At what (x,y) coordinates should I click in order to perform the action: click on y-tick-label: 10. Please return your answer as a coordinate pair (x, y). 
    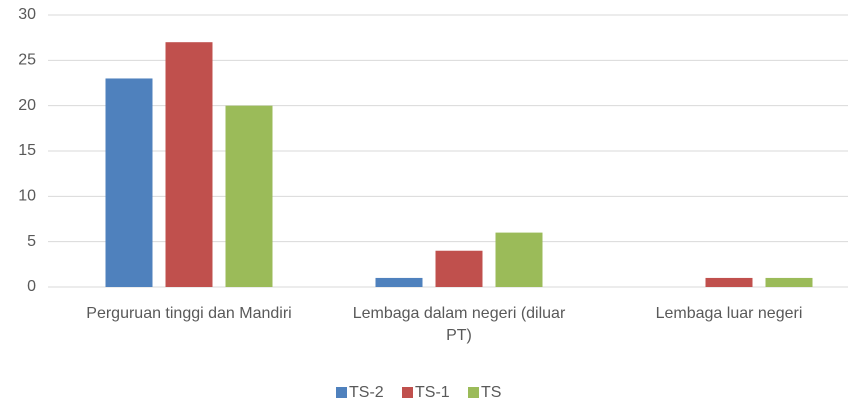
    Looking at the image, I should click on (27, 196).